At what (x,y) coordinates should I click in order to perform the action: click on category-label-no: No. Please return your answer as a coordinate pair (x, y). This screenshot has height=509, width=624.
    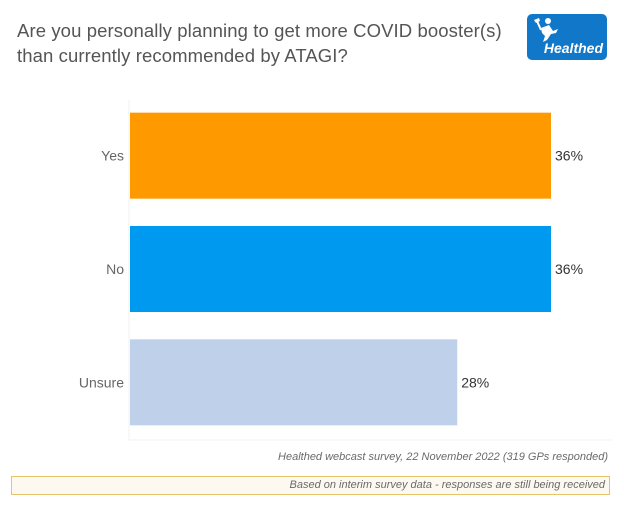
    Looking at the image, I should click on (115, 269).